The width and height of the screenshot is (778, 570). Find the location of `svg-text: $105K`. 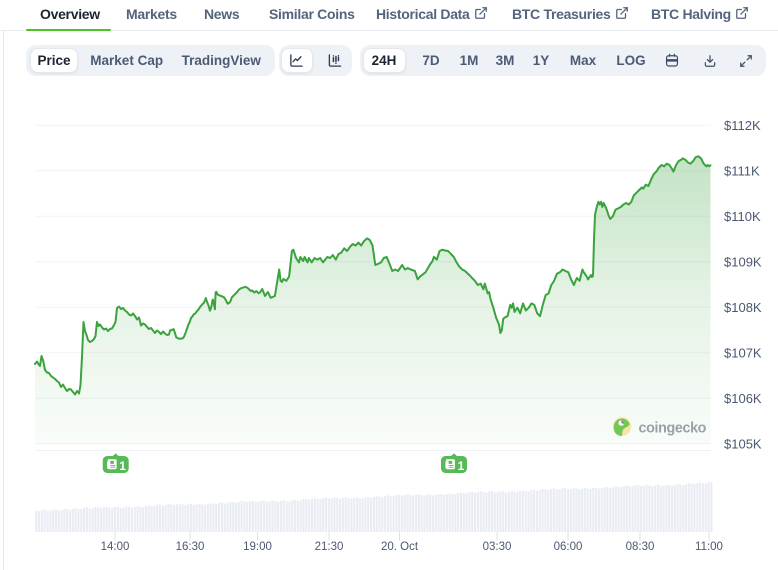

svg-text: $105K is located at coordinates (743, 443).